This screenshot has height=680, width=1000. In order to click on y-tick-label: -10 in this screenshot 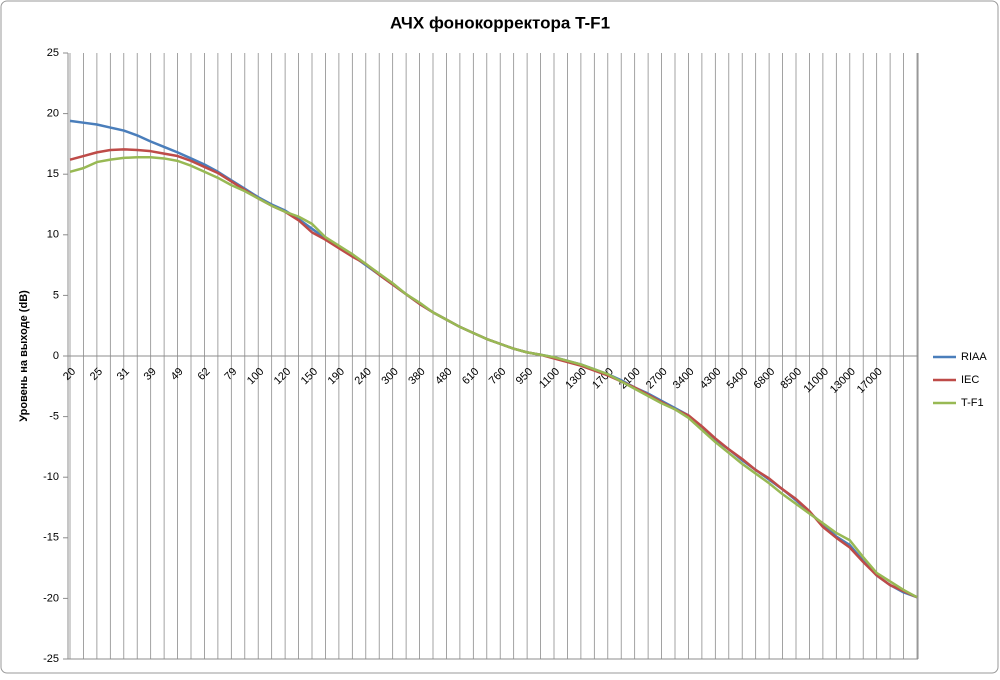, I will do `click(51, 477)`.